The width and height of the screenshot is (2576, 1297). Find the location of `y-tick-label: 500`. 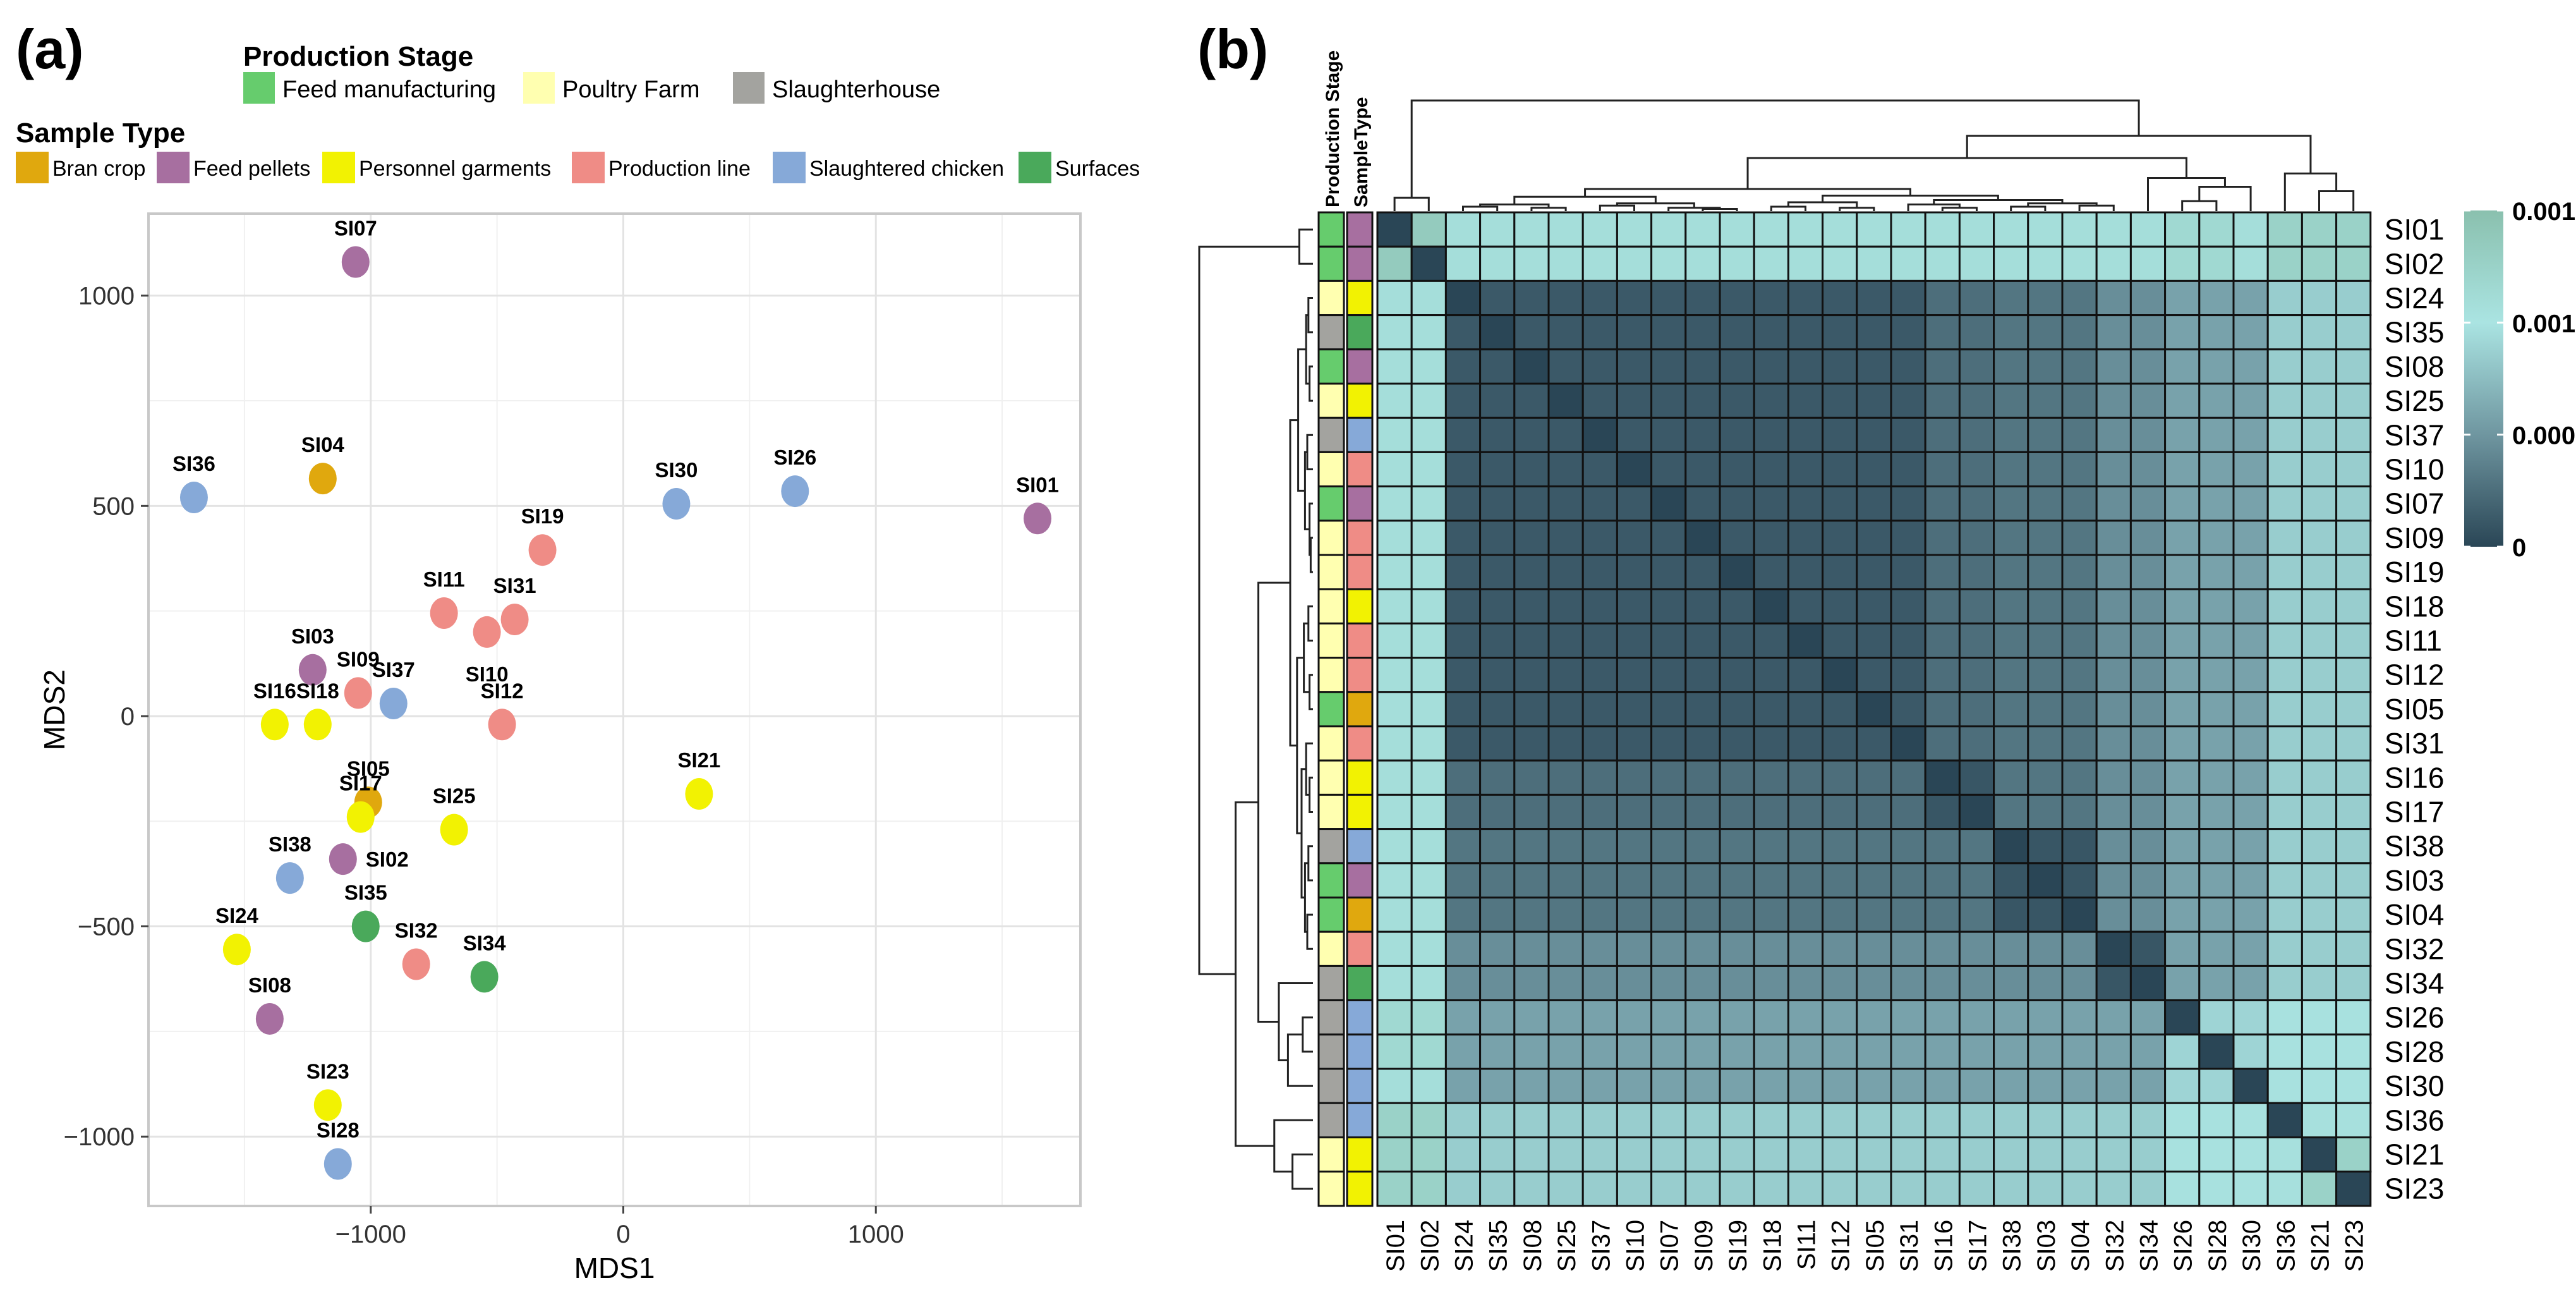

y-tick-label: 500 is located at coordinates (113, 506).